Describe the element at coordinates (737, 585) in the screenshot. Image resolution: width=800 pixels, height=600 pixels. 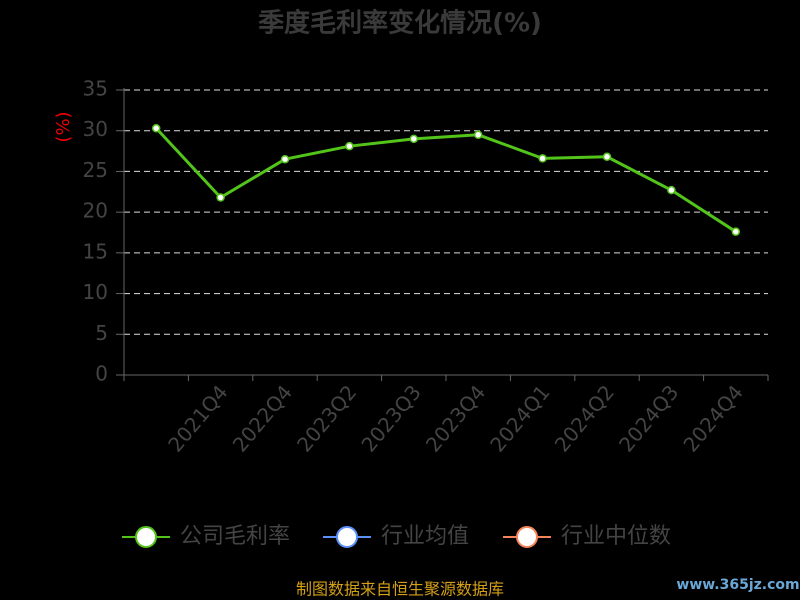
I see `watermark: www.365jz.com` at that location.